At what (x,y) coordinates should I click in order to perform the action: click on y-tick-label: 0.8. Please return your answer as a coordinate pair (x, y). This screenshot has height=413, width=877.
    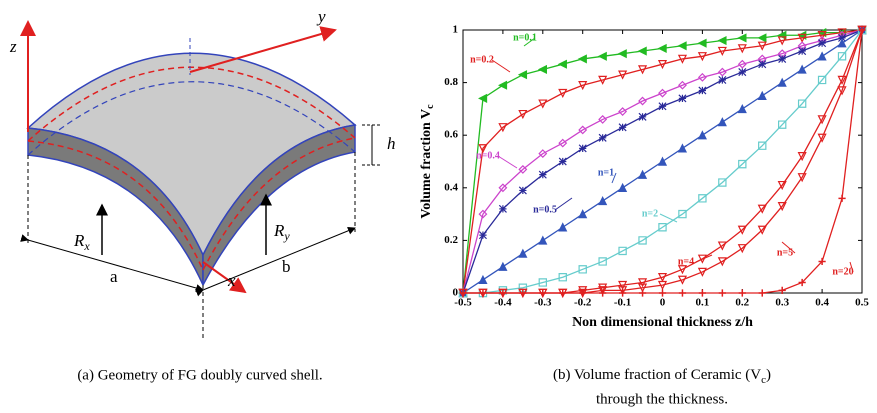
    Looking at the image, I should click on (451, 82).